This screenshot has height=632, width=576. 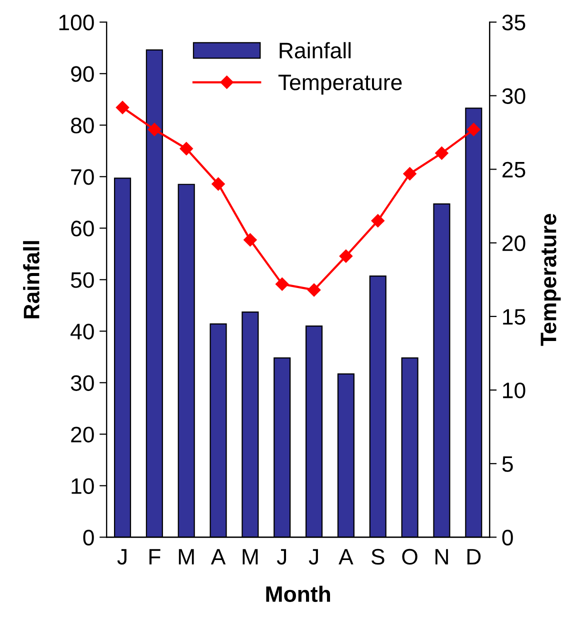 What do you see at coordinates (83, 486) in the screenshot?
I see `y-tick-label: 10` at bounding box center [83, 486].